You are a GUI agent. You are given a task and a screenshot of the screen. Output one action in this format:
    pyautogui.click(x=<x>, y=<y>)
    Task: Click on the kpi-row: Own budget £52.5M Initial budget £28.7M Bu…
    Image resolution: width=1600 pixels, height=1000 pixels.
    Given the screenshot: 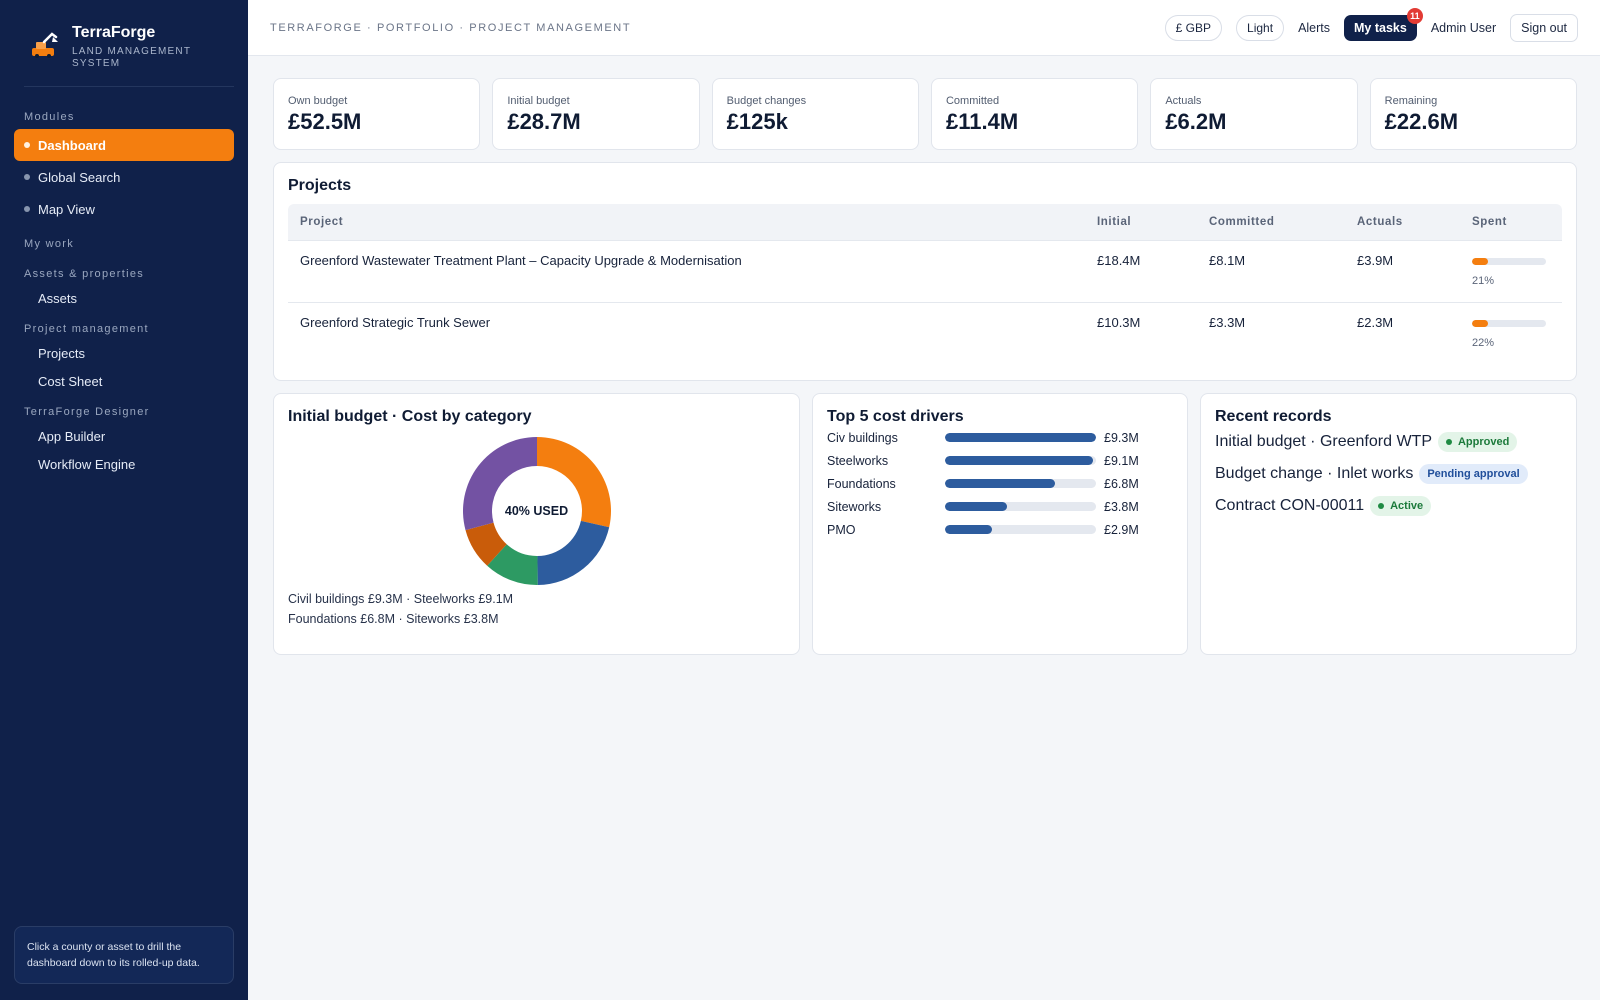 What is the action you would take?
    pyautogui.click(x=924, y=103)
    